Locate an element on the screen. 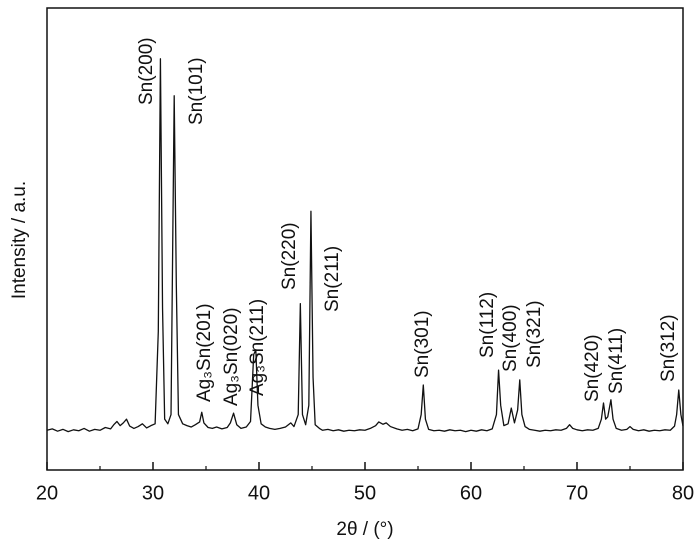  x-tick-label: 60 is located at coordinates (471, 493).